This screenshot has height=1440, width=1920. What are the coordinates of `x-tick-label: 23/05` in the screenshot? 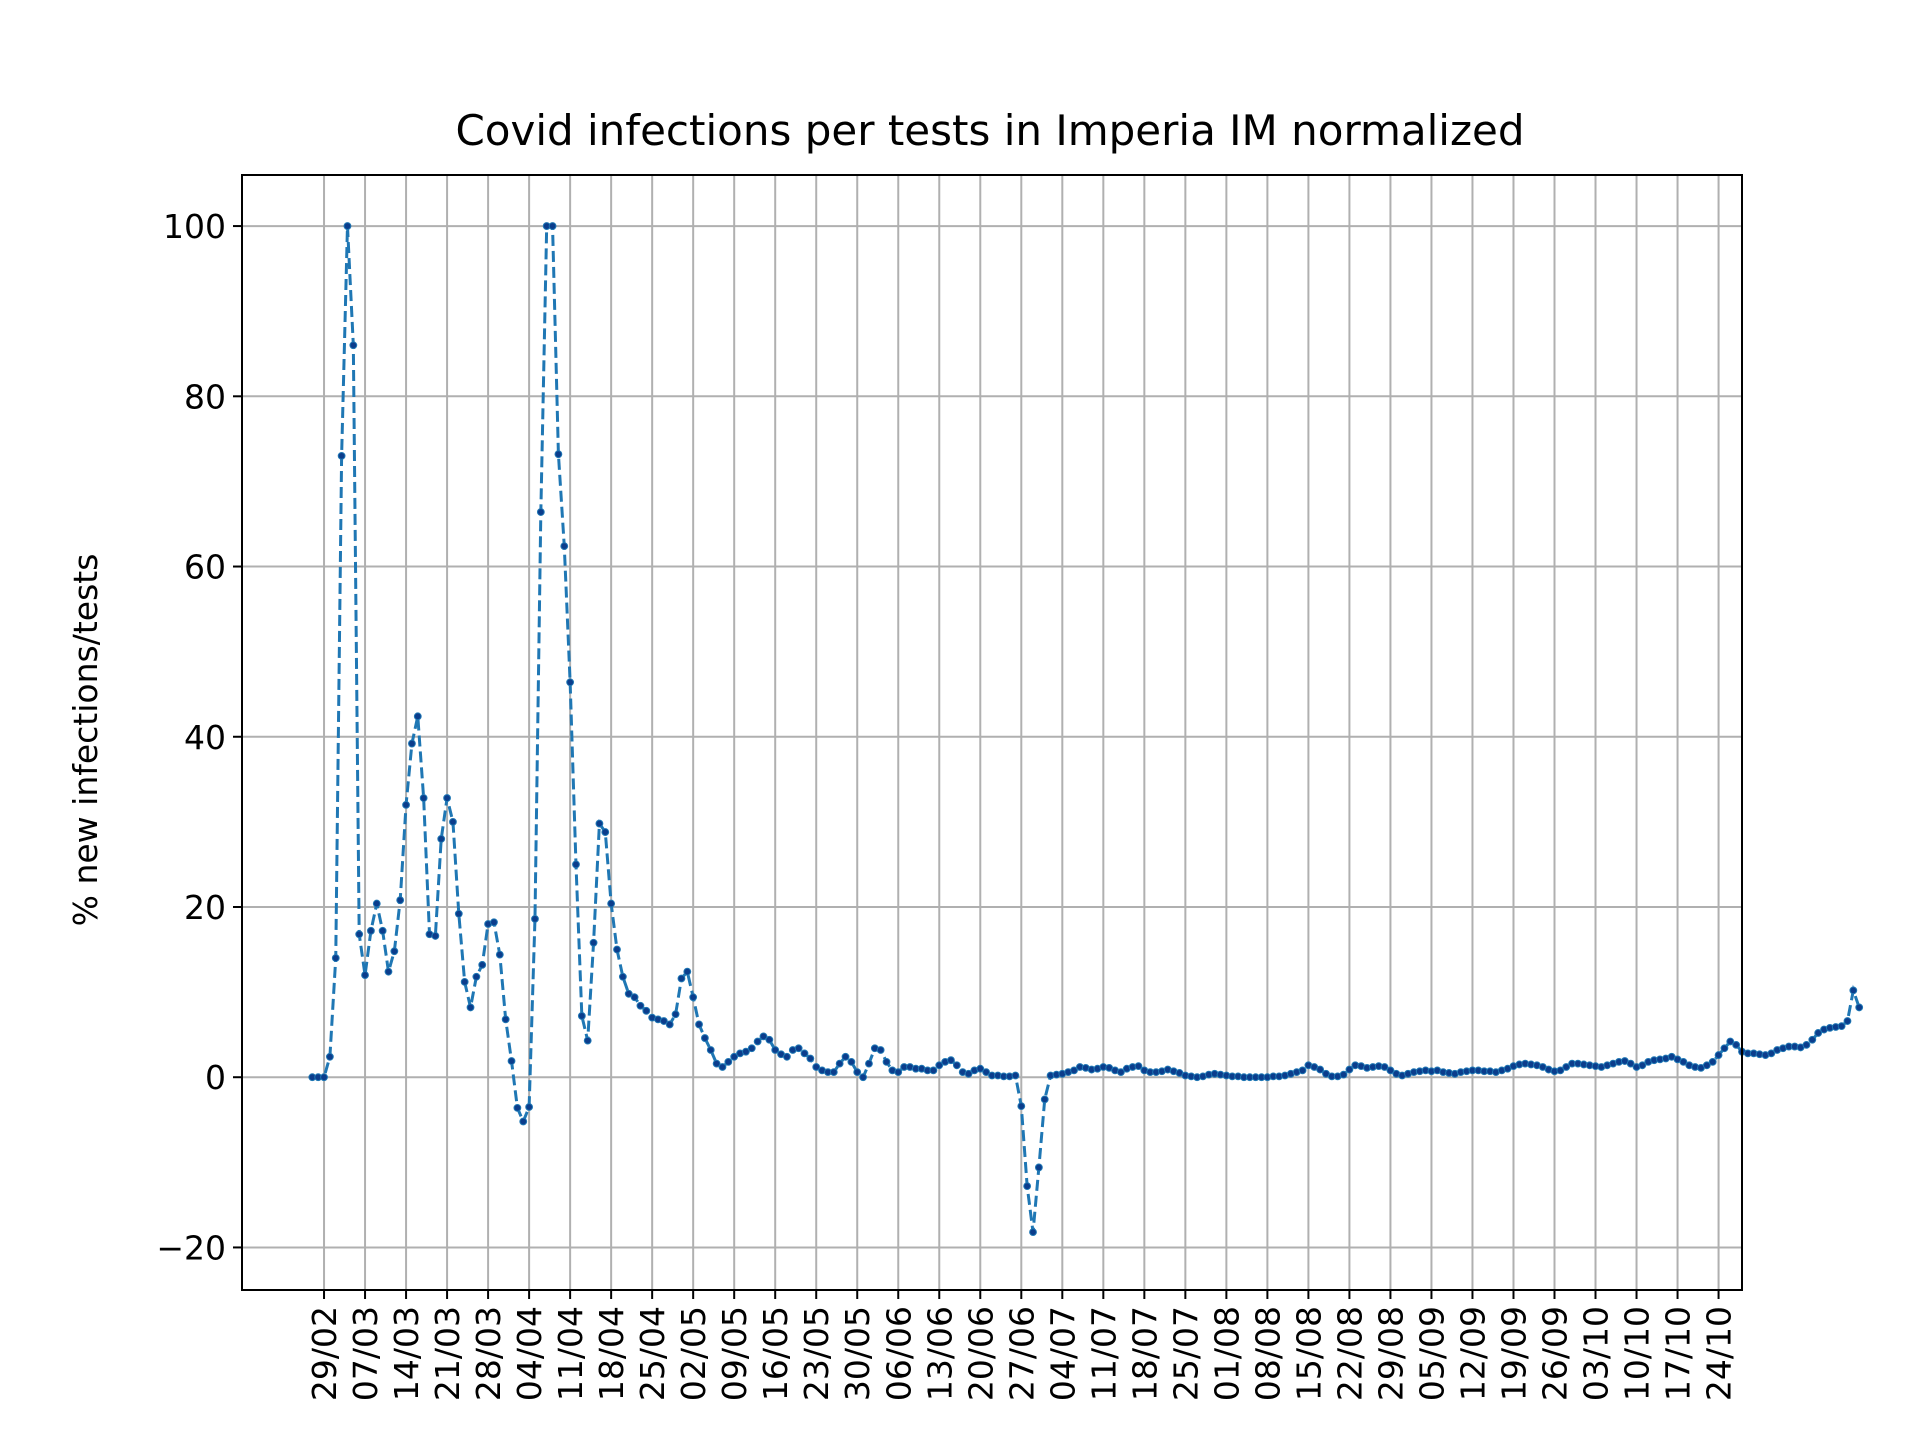 It's located at (816, 1353).